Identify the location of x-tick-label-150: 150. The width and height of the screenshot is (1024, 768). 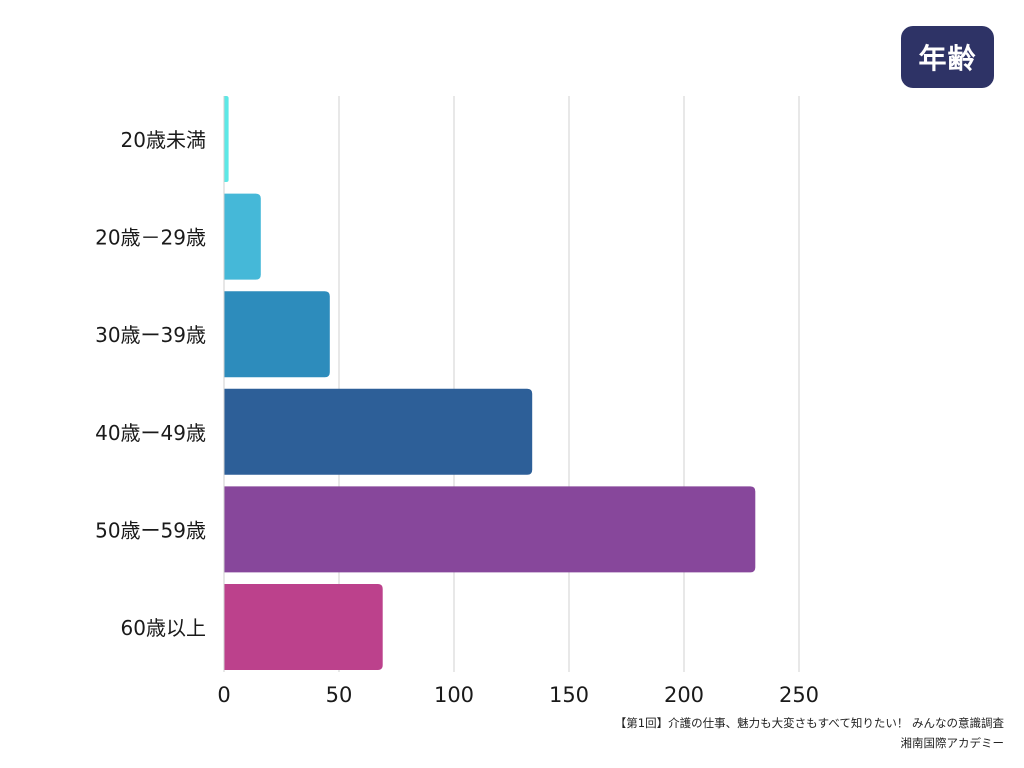
(569, 695).